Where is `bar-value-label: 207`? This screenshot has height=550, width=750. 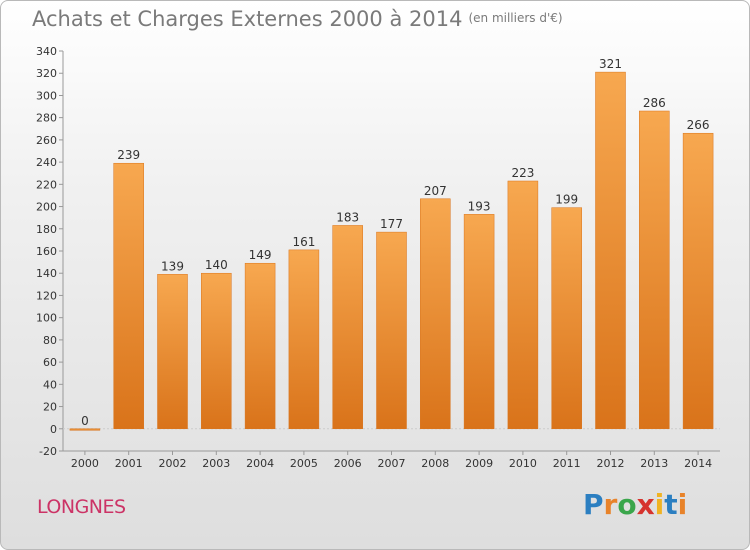
bar-value-label: 207 is located at coordinates (435, 191).